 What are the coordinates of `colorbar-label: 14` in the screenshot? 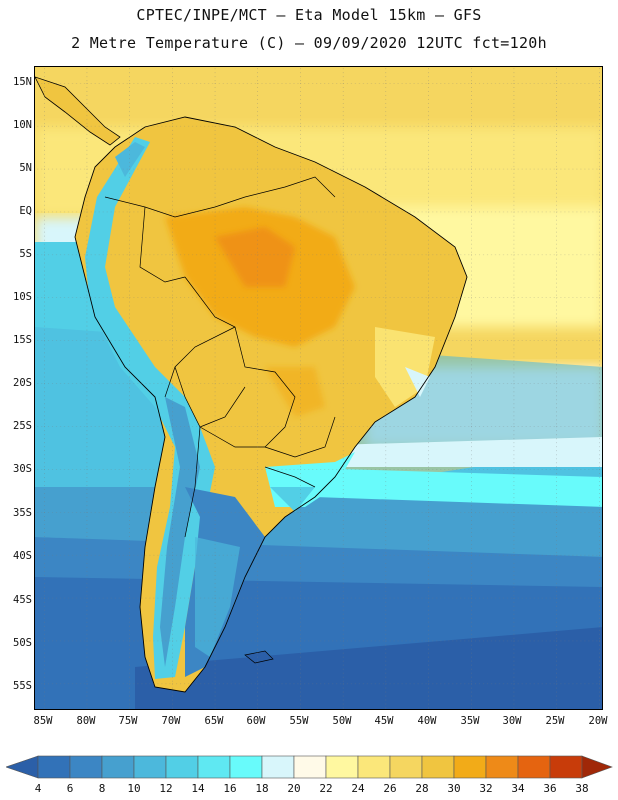 It's located at (198, 788).